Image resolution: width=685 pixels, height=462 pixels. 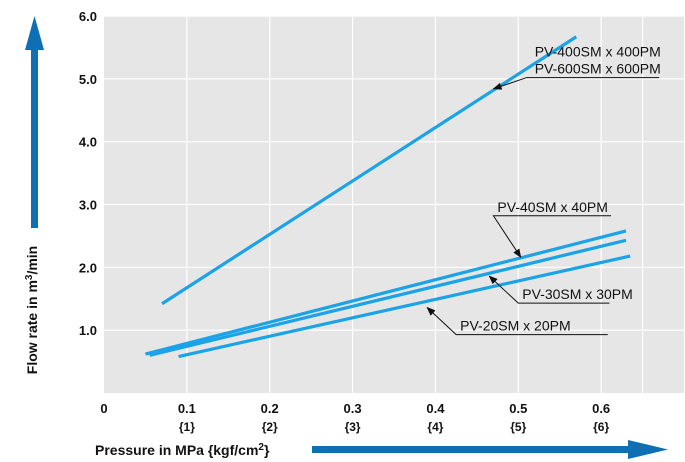 I want to click on x-tick-label: 0.5, so click(x=518, y=408).